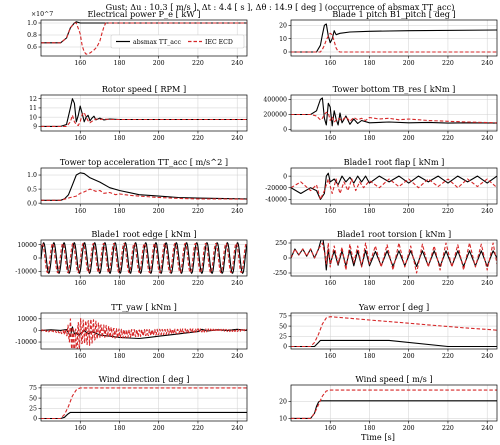 Image resolution: width=500 pixels, height=445 pixels. What do you see at coordinates (32, 35) in the screenshot?
I see `y-tick-label: 0.8` at bounding box center [32, 35].